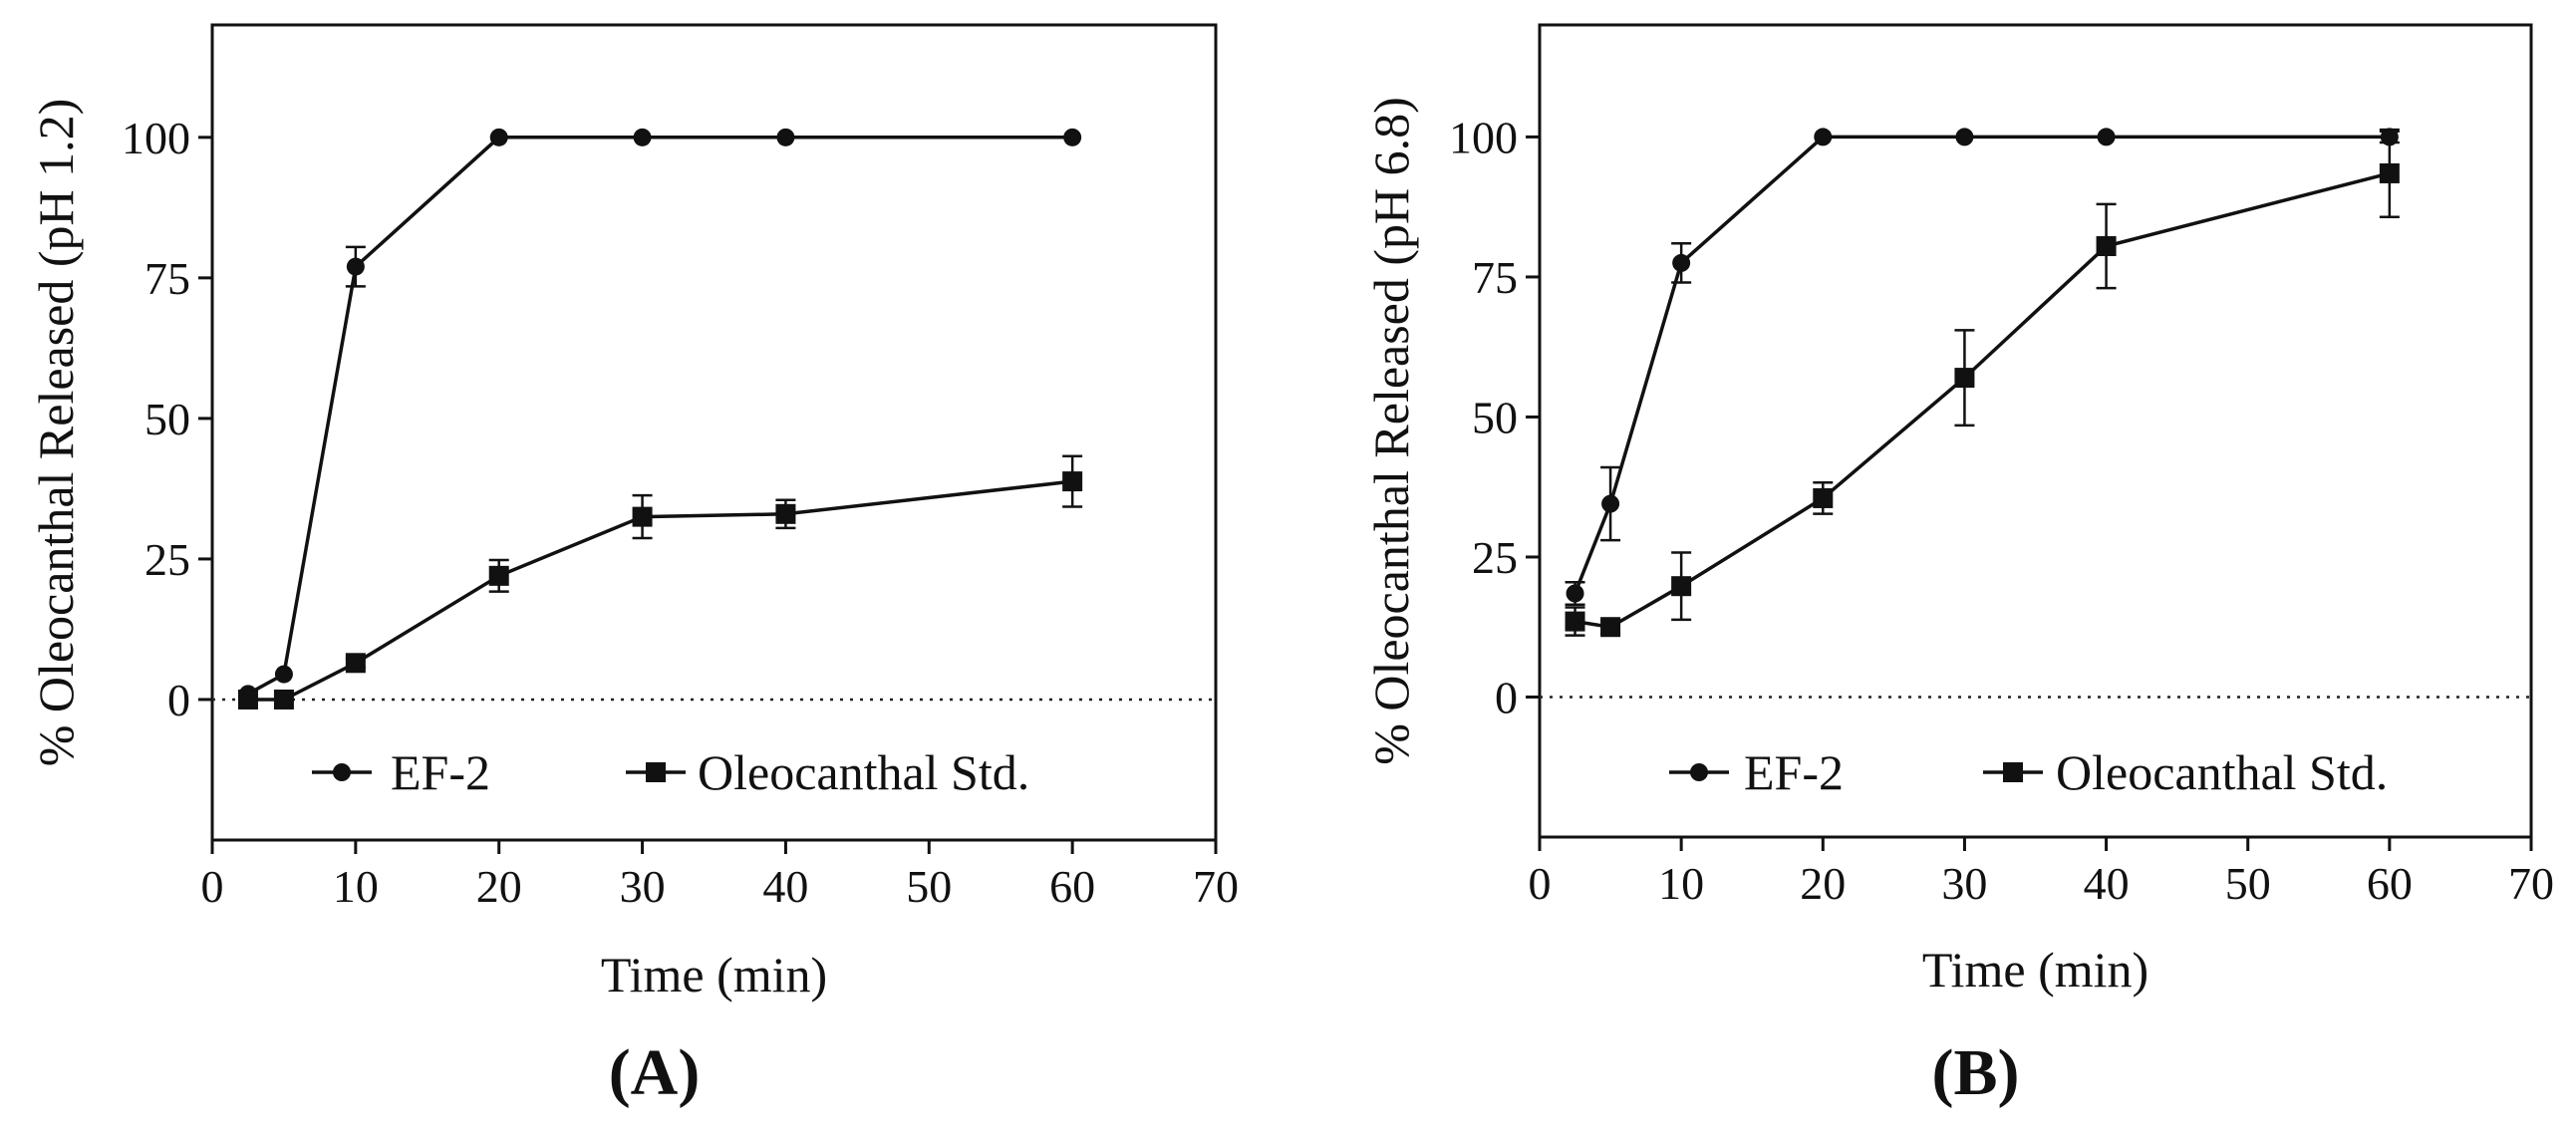  Describe the element at coordinates (1391, 431) in the screenshot. I see `y-axis-title: % Oleocanthal Released (pH 6.8)` at that location.